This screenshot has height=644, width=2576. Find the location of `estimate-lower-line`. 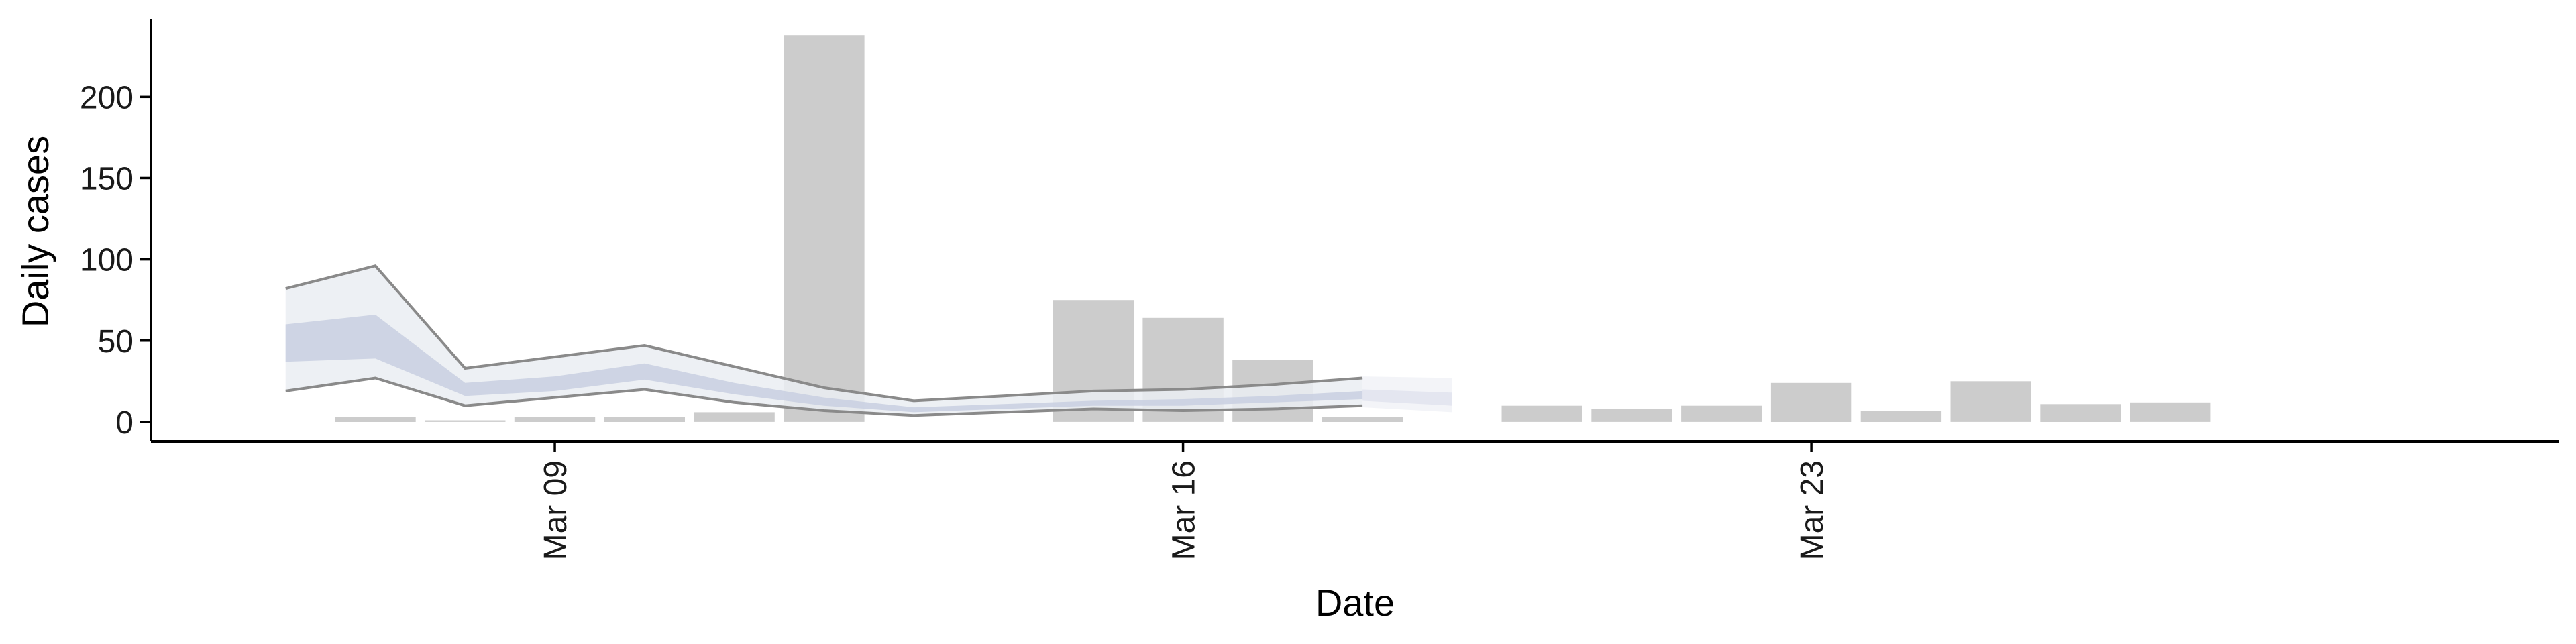

estimate-lower-line is located at coordinates (824, 396).